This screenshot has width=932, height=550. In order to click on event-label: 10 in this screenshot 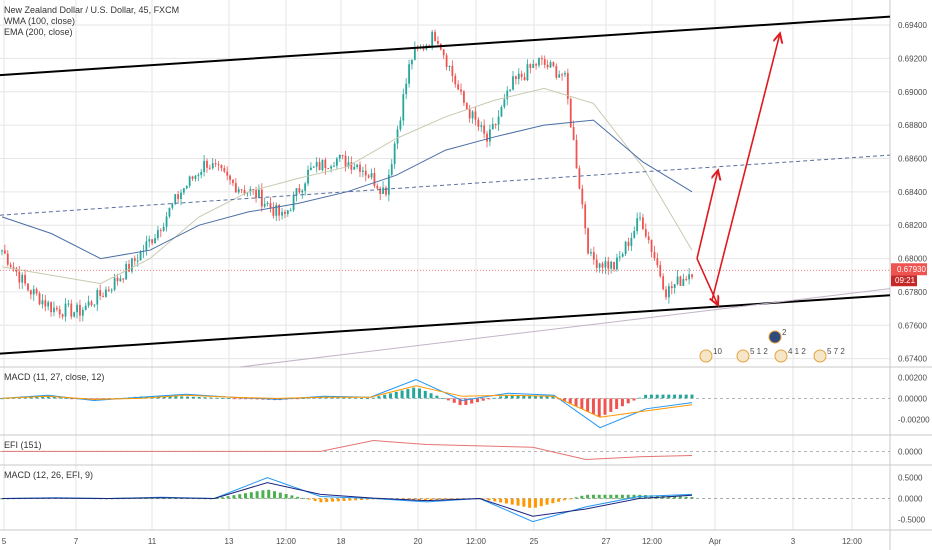, I will do `click(717, 351)`.